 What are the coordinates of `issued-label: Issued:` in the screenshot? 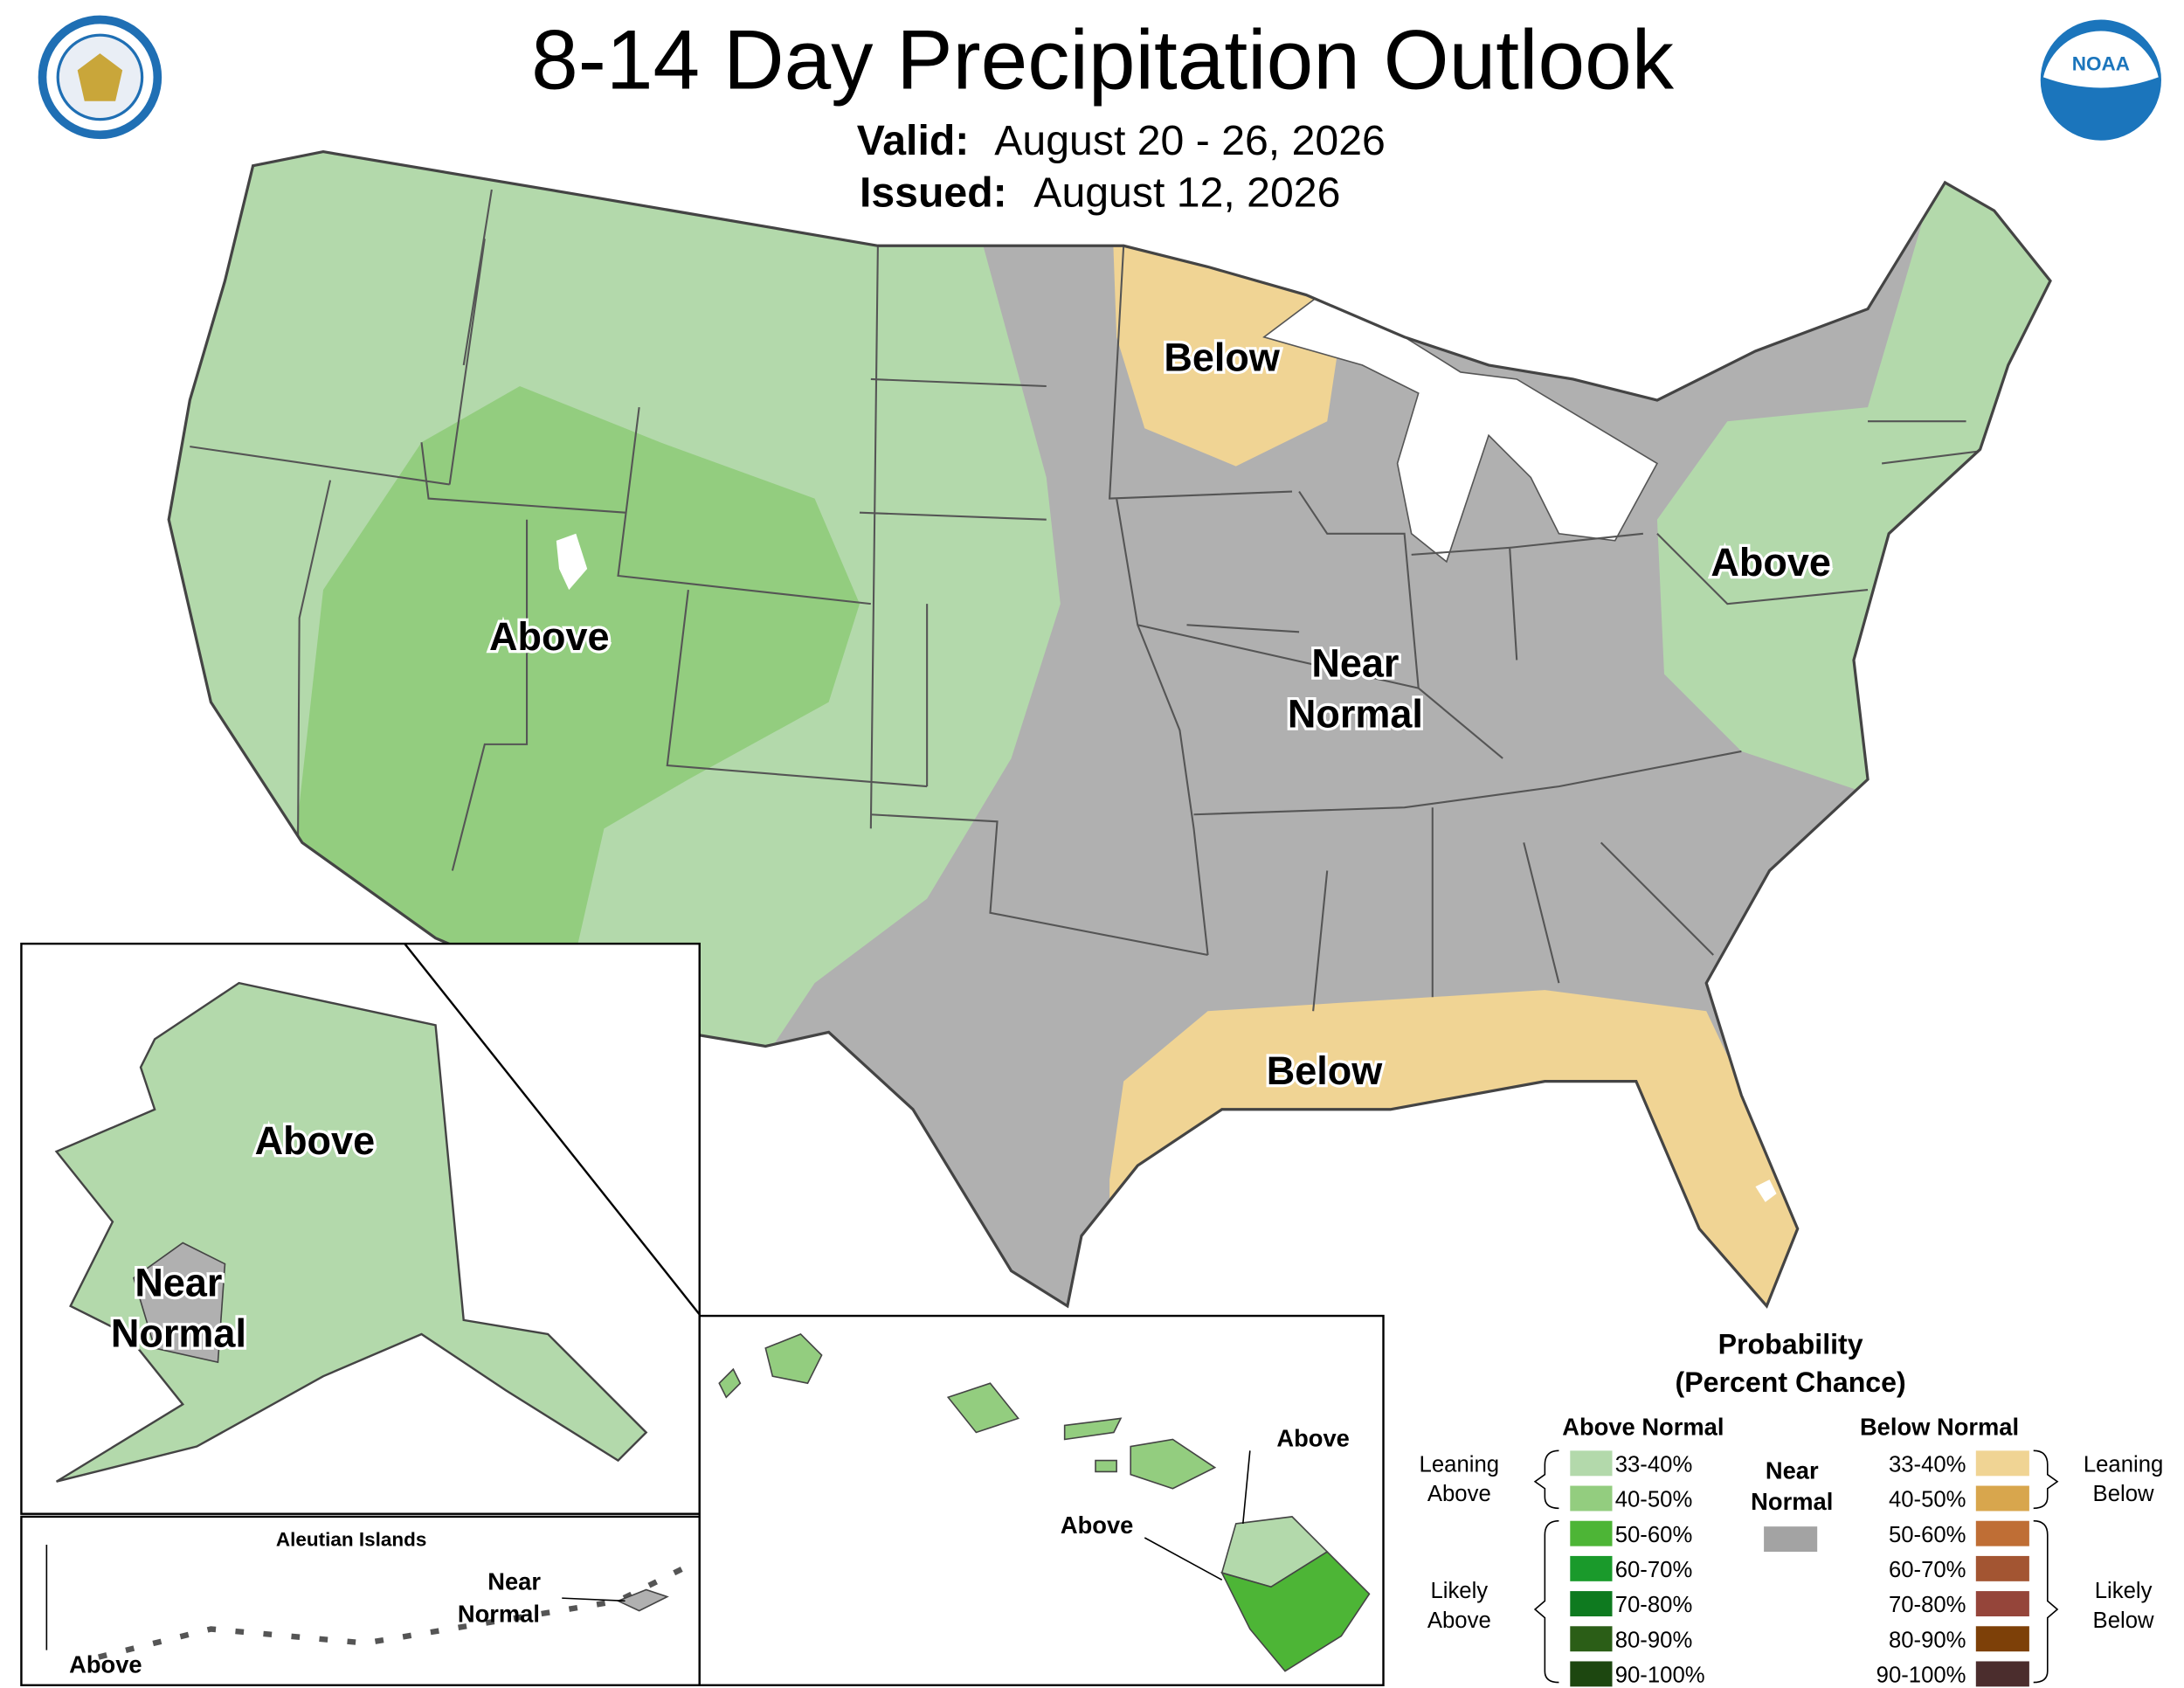 It's located at (933, 192).